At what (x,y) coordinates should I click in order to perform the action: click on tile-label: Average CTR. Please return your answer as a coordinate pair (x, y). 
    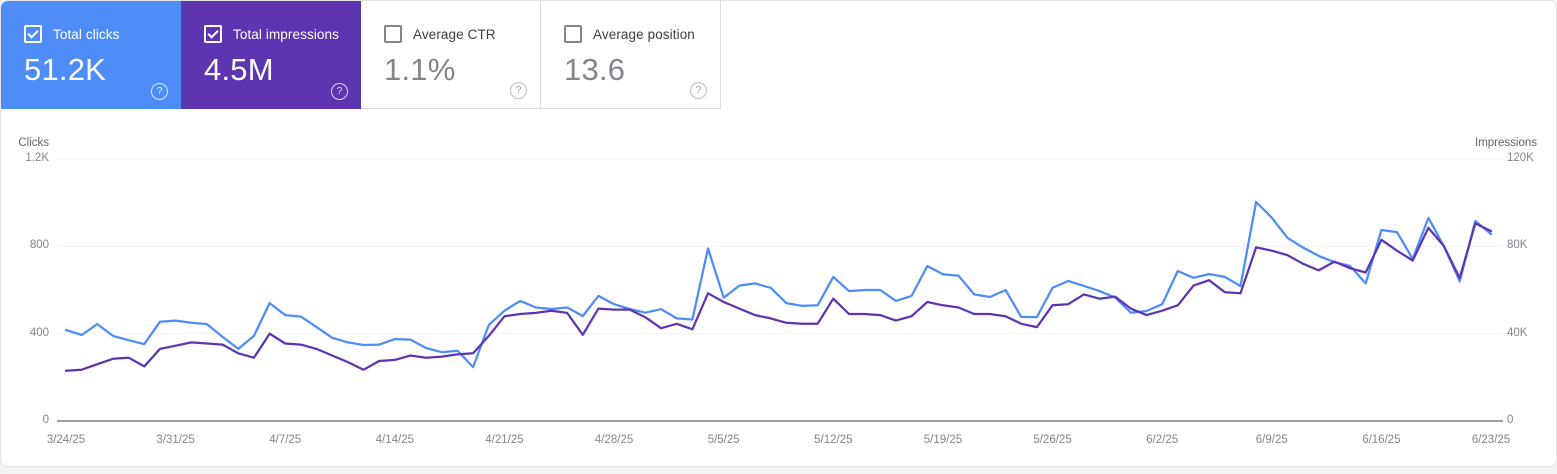
    Looking at the image, I should click on (454, 34).